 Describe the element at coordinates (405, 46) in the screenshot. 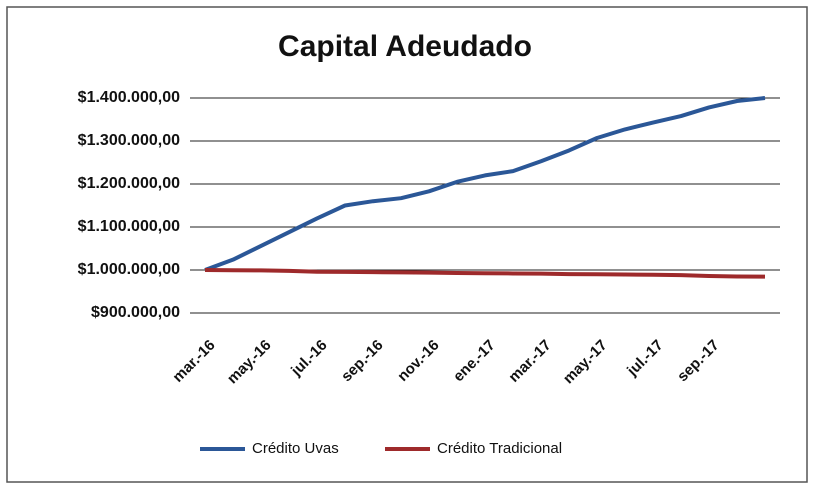

I see `chart-title: Capital Adeudado` at that location.